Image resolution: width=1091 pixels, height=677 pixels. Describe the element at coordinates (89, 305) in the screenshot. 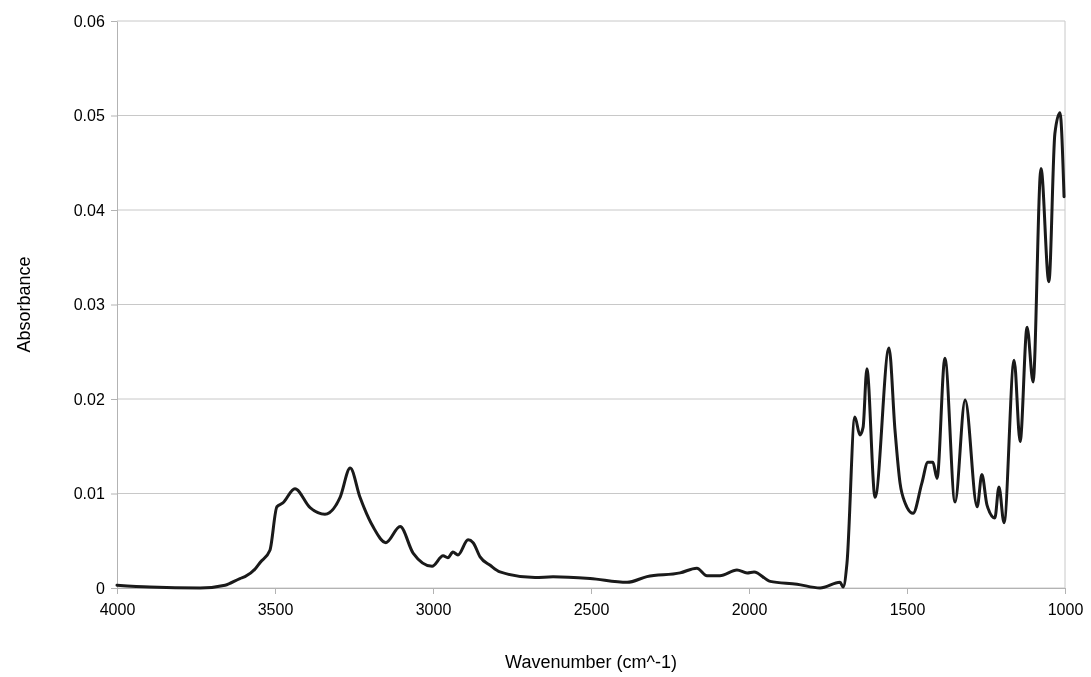

I see `y-tick-label: 0.03` at that location.